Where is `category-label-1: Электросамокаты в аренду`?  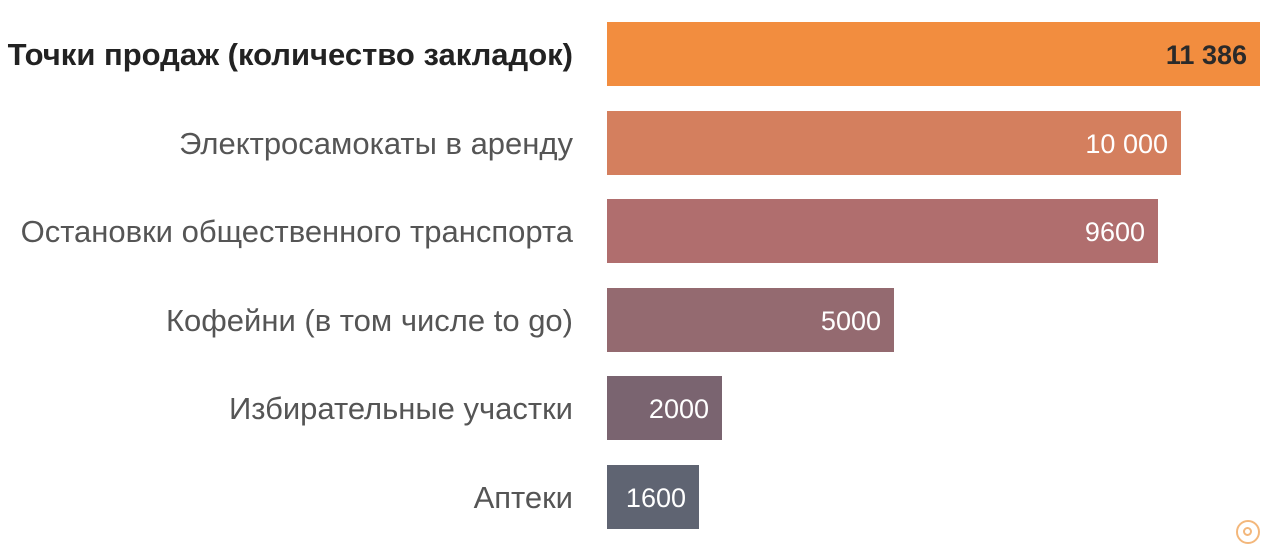 category-label-1: Электросамокаты в аренду is located at coordinates (376, 143).